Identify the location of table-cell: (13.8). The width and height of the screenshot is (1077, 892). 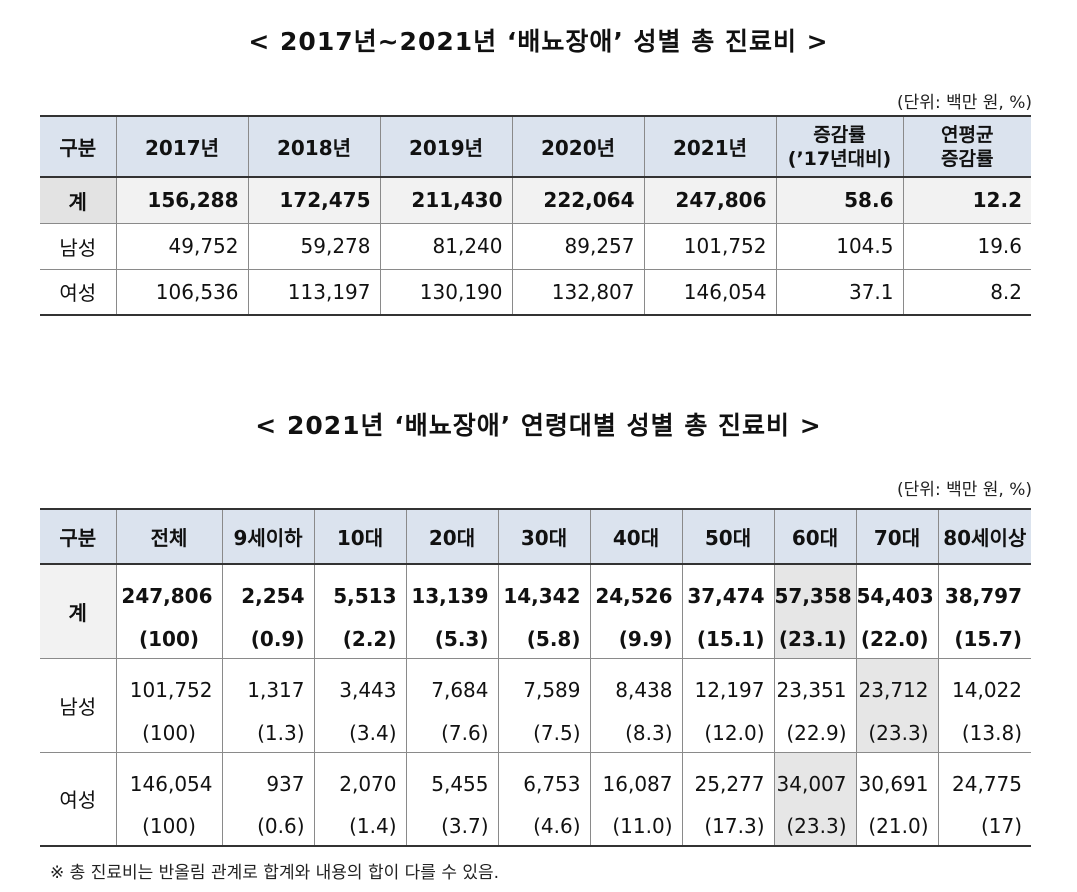
(984, 729).